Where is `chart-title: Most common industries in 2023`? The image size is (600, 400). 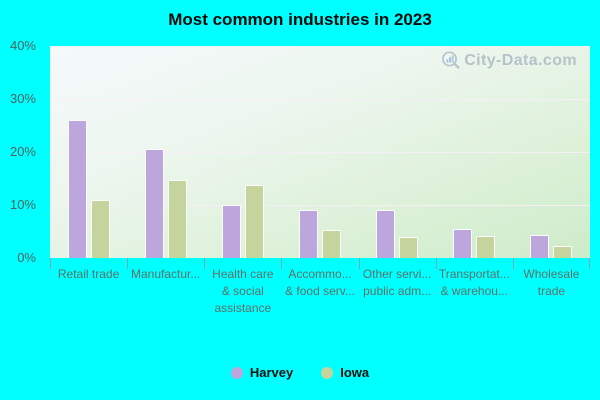 chart-title: Most common industries in 2023 is located at coordinates (300, 19).